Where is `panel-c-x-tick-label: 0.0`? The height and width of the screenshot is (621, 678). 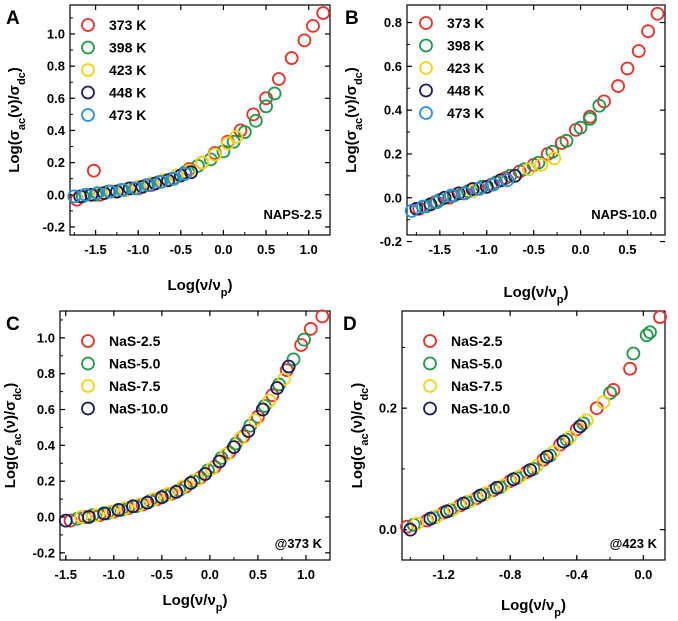
panel-c-x-tick-label: 0.0 is located at coordinates (210, 574).